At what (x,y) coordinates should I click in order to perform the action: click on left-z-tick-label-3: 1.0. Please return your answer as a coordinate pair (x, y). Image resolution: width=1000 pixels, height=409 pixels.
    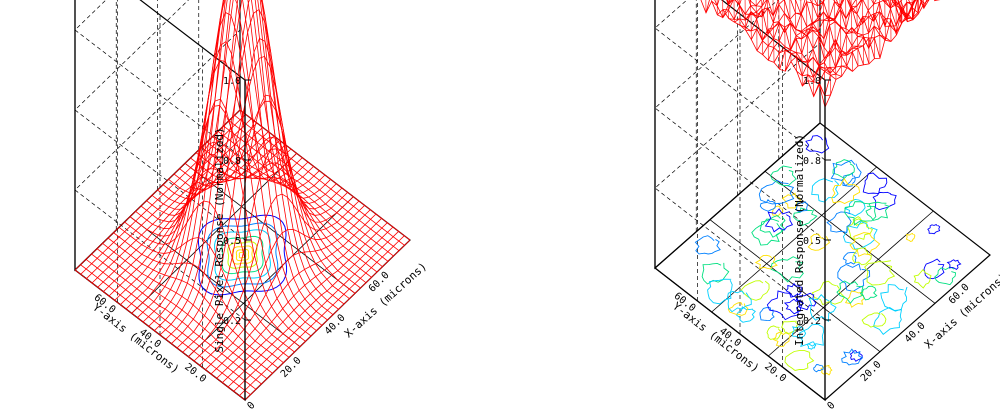
    Looking at the image, I should click on (232, 81).